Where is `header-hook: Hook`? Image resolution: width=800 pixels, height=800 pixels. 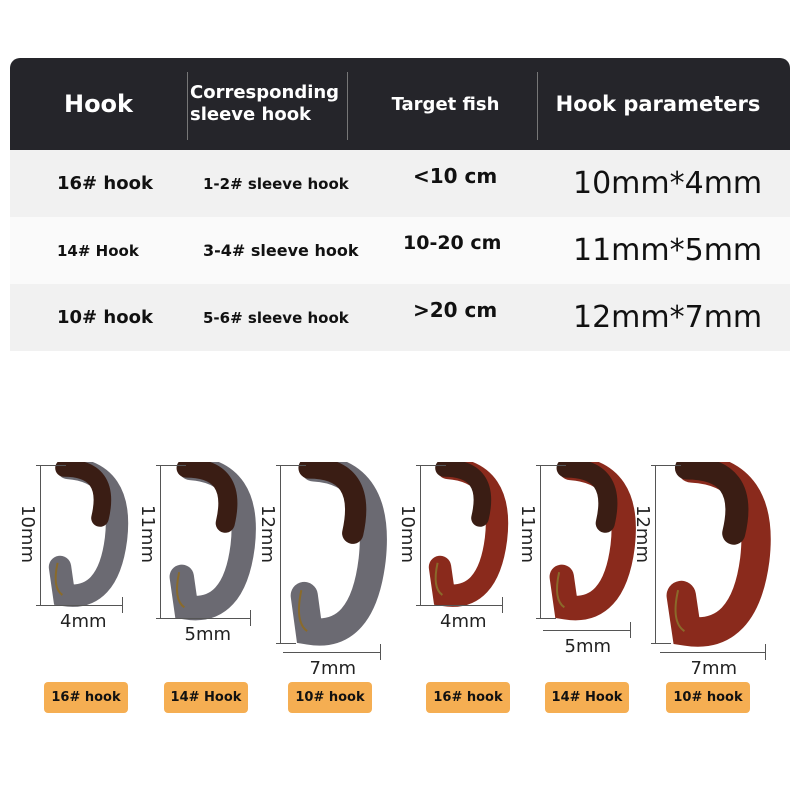
header-hook: Hook is located at coordinates (98, 104).